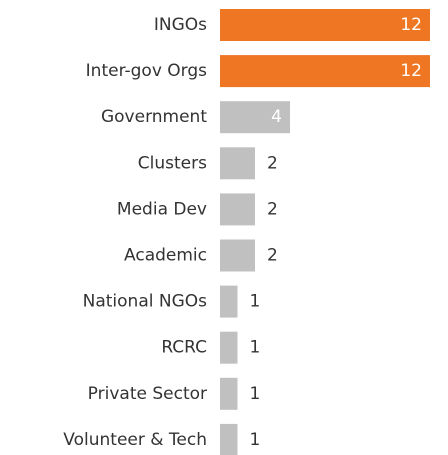  Describe the element at coordinates (172, 163) in the screenshot. I see `category-label: Clusters` at that location.